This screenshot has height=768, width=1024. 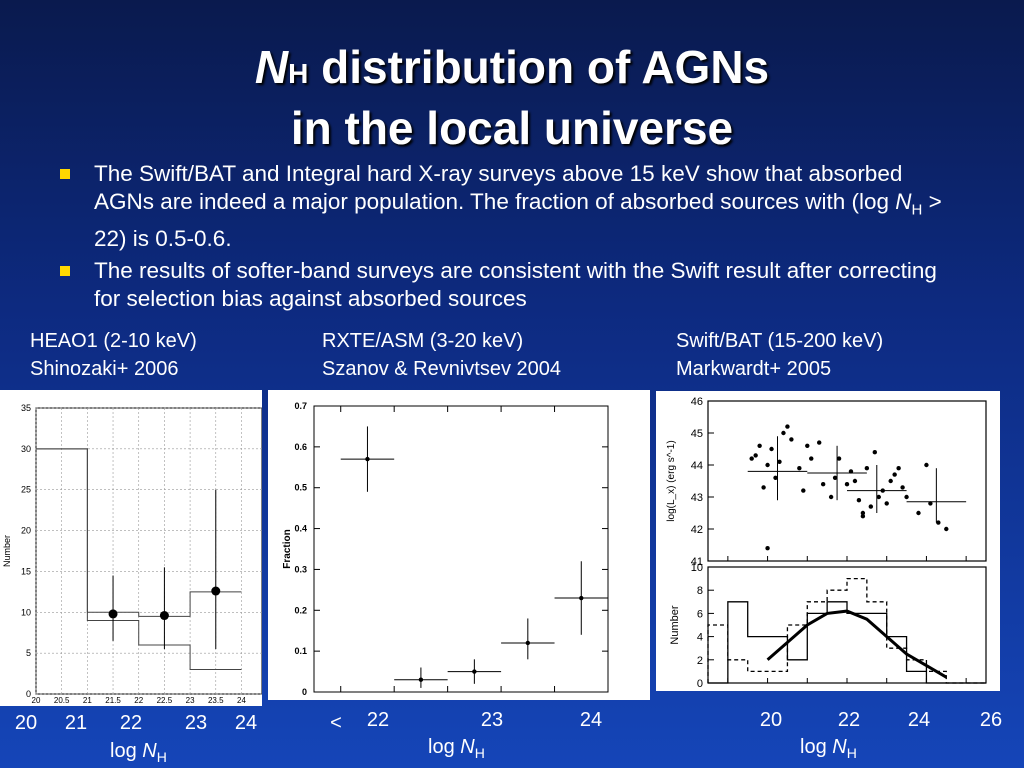 I want to click on title-line2: in the local universe, so click(x=512, y=128).